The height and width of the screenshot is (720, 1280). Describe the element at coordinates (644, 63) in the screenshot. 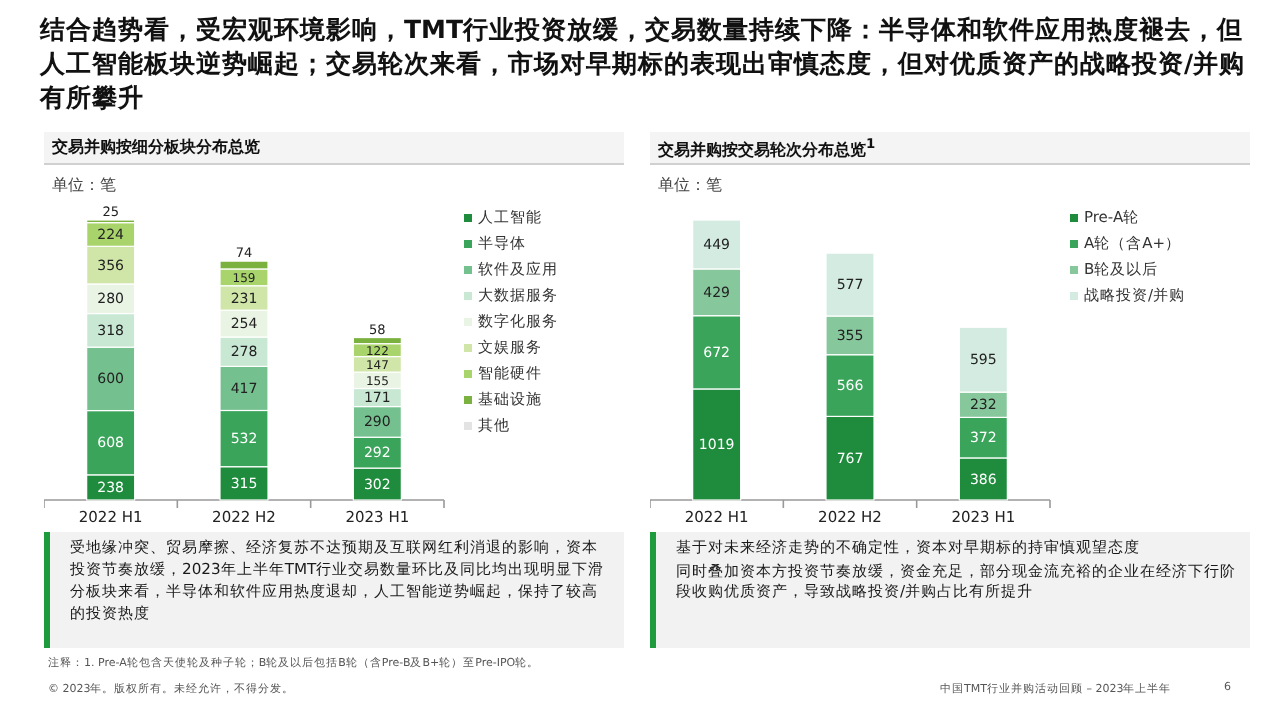

I see `text: 结合趋势看，受宏观环境影响，TMT行业投资放缓，交易数量持续下降：半导体和软件应用热度褪去，但人工智能板块逆势崛起；交易轮次来看，市场对早期标的表现出审慎态度，但对优质资产的战略投资/并购有所攀升` at that location.